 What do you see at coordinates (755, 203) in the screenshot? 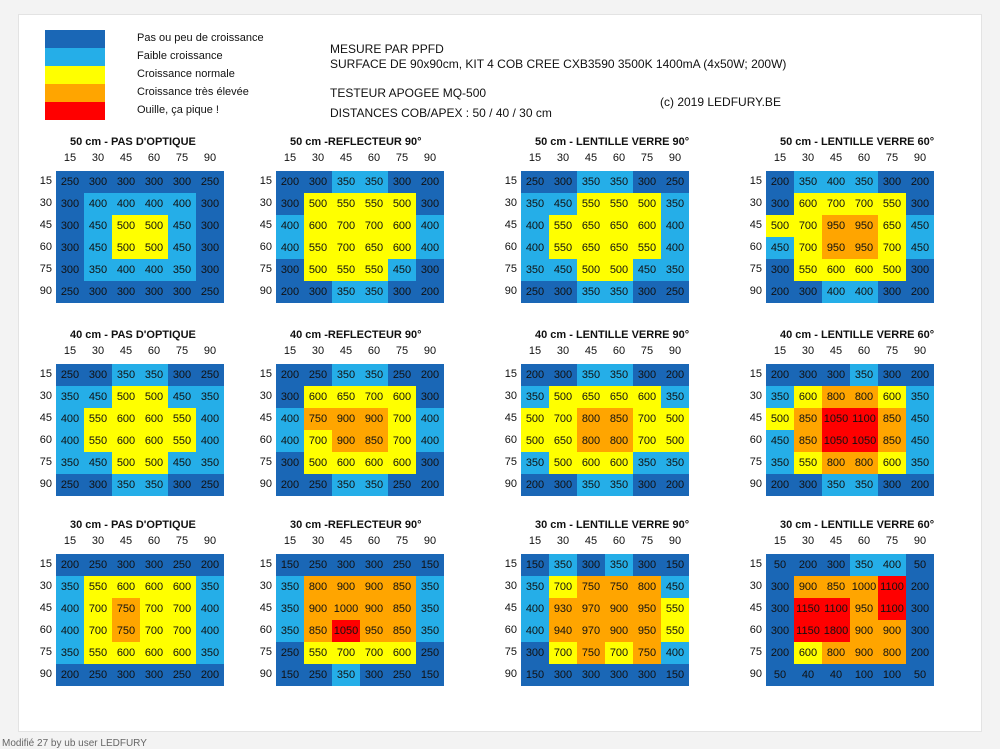
I see `y-tick-label: 30` at bounding box center [755, 203].